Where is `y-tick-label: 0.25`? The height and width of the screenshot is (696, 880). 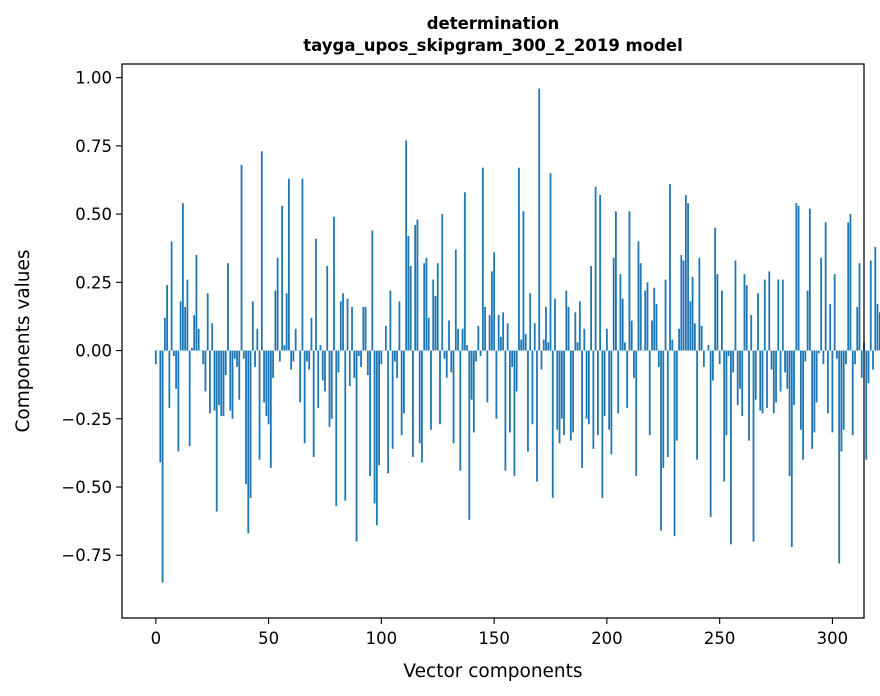 y-tick-label: 0.25 is located at coordinates (93, 282).